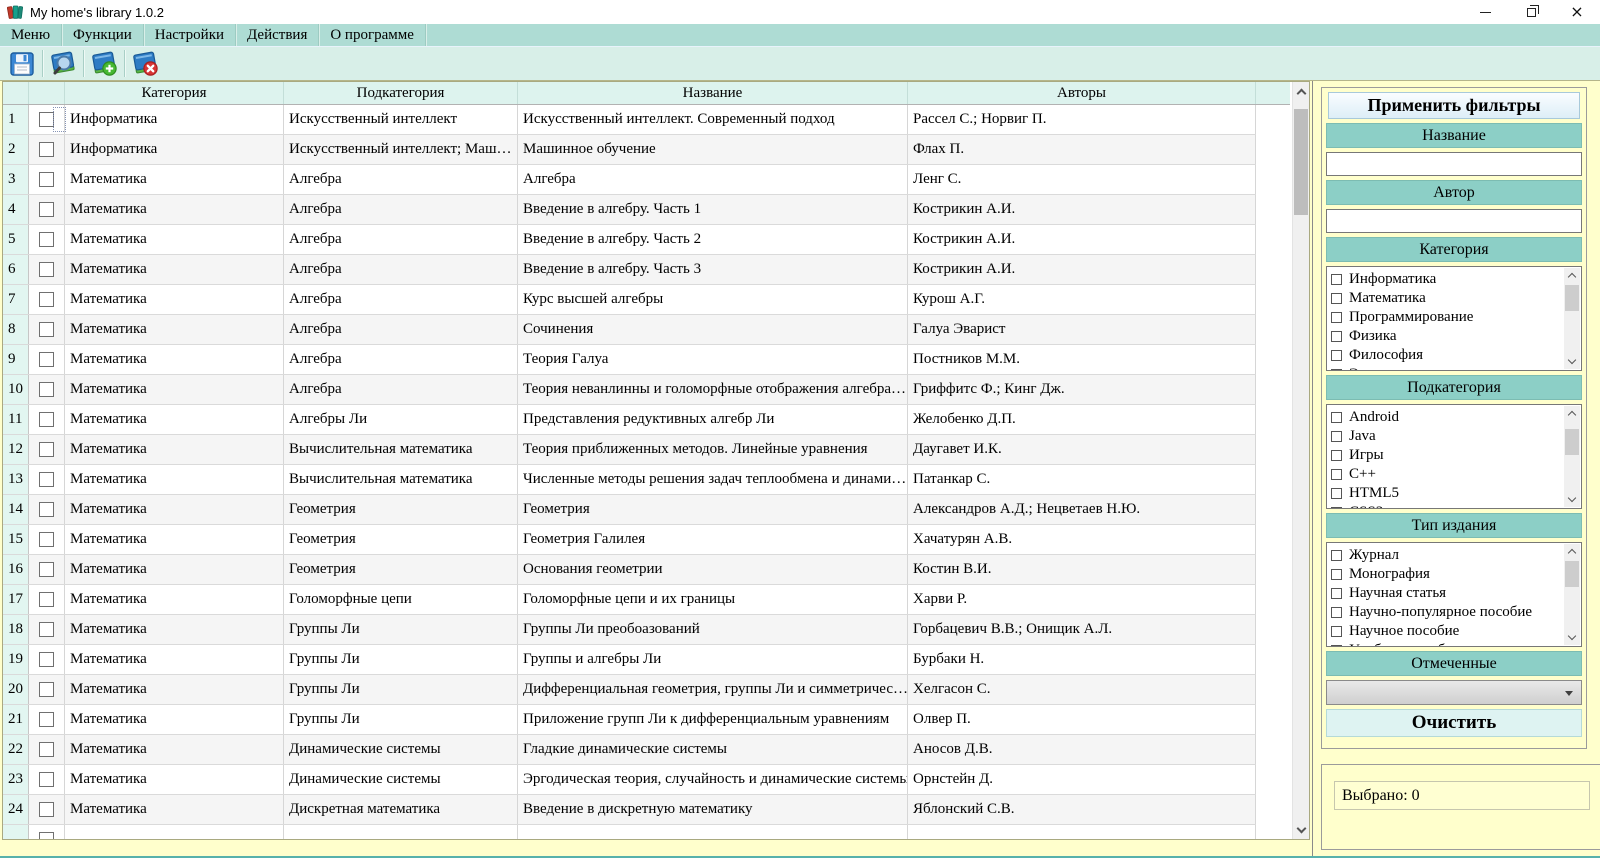 The image size is (1600, 858). I want to click on table-scrollbar, so click(1300, 460).